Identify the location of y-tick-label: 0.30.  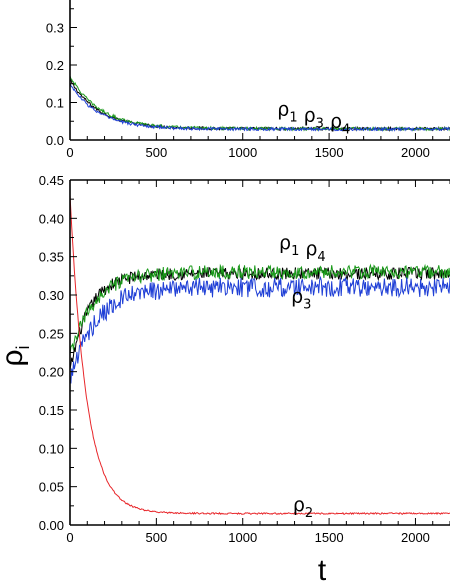
(51, 295).